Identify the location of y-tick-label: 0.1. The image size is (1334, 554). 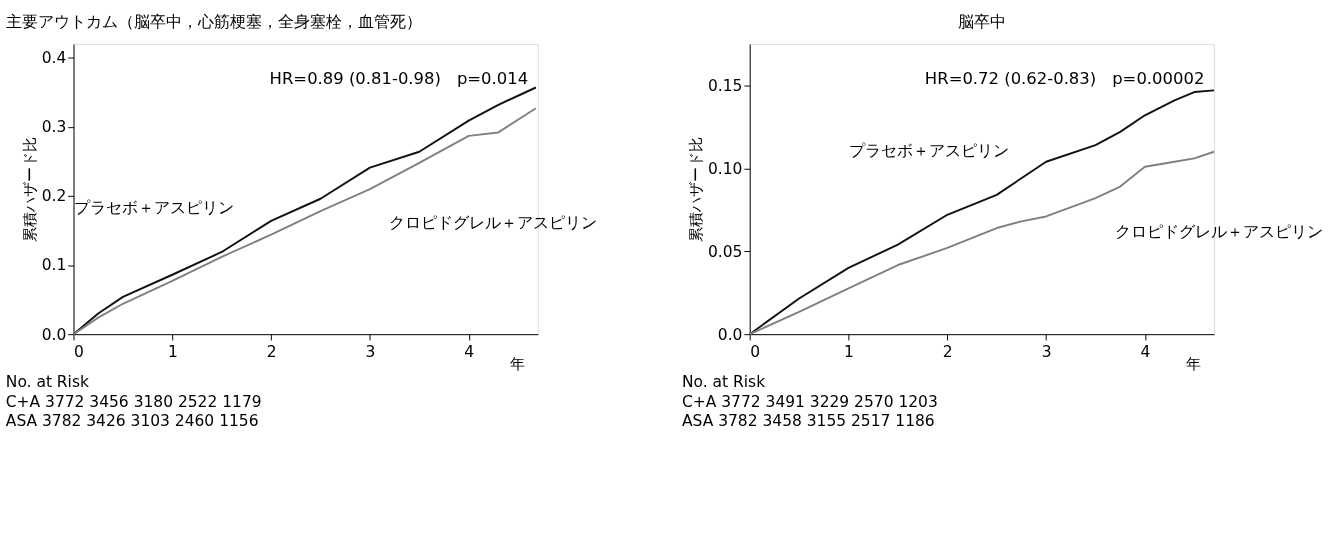
(54, 265).